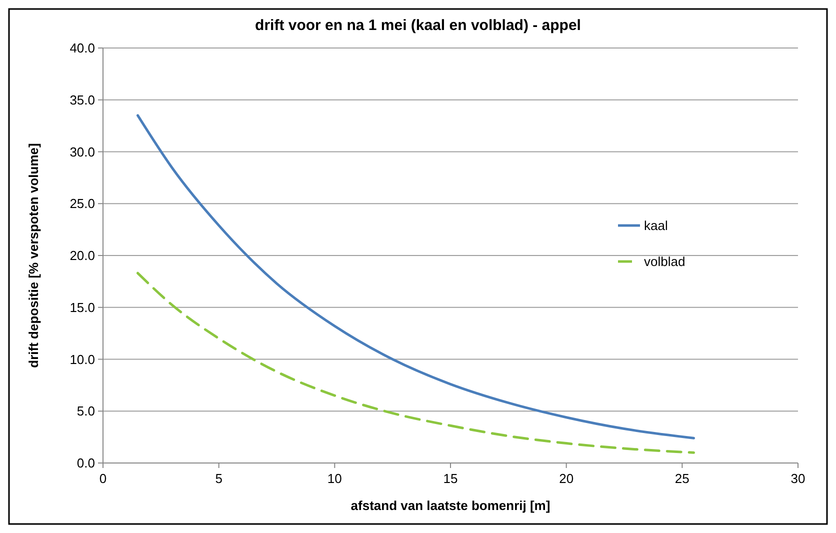  I want to click on y-tick-label: 10.0, so click(82, 359).